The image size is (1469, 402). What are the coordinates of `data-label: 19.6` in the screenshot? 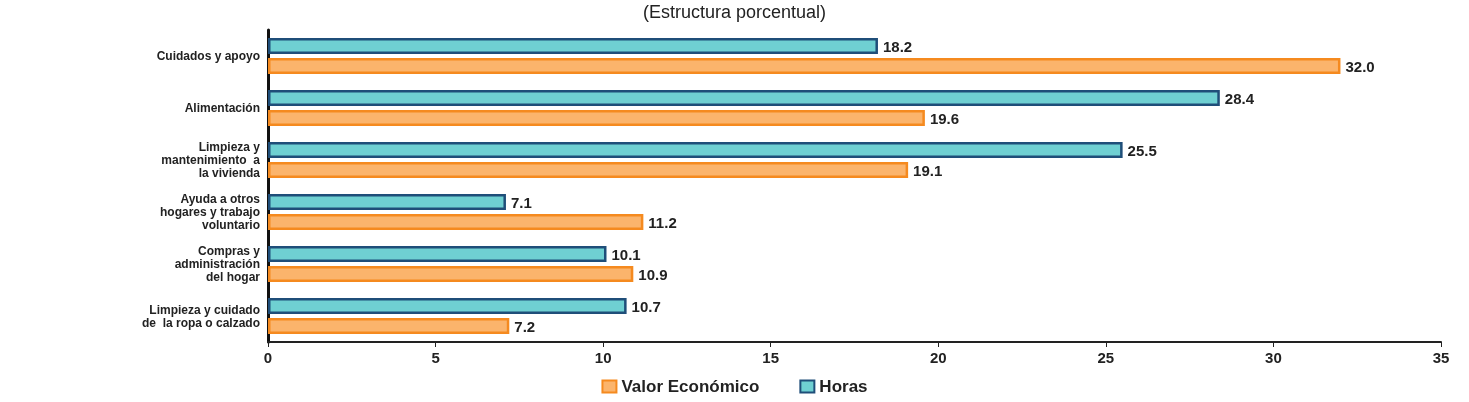 It's located at (944, 118).